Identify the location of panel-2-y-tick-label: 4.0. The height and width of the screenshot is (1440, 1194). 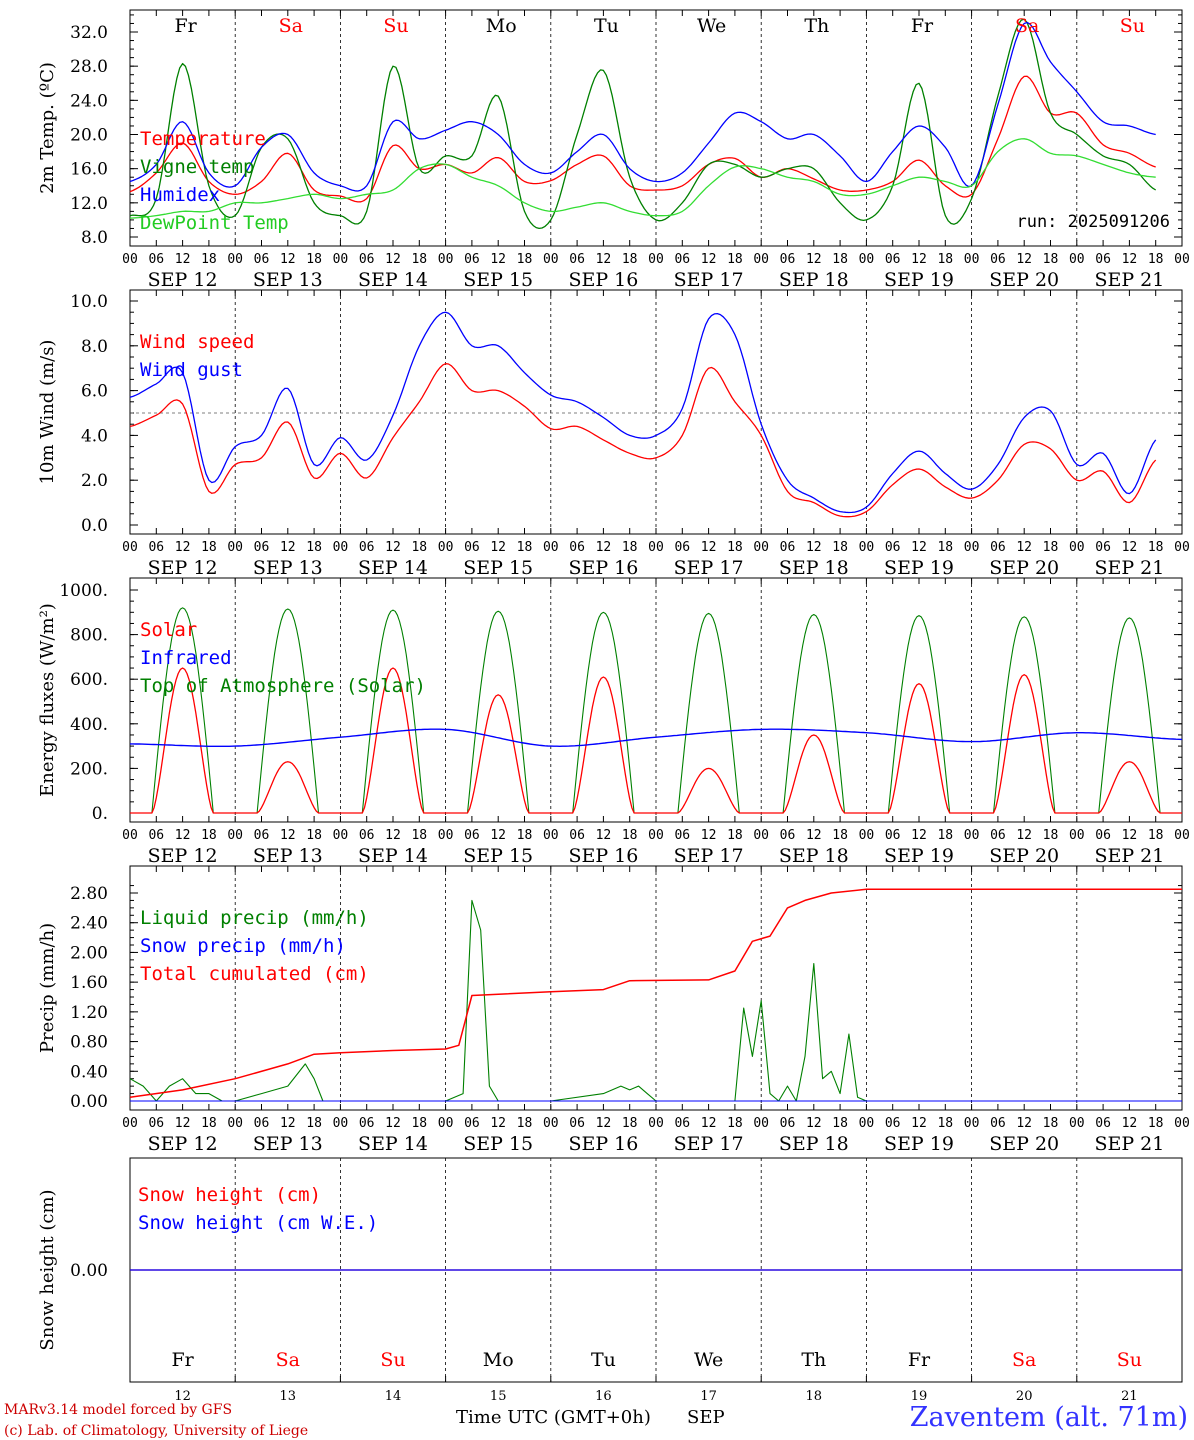
(94, 436).